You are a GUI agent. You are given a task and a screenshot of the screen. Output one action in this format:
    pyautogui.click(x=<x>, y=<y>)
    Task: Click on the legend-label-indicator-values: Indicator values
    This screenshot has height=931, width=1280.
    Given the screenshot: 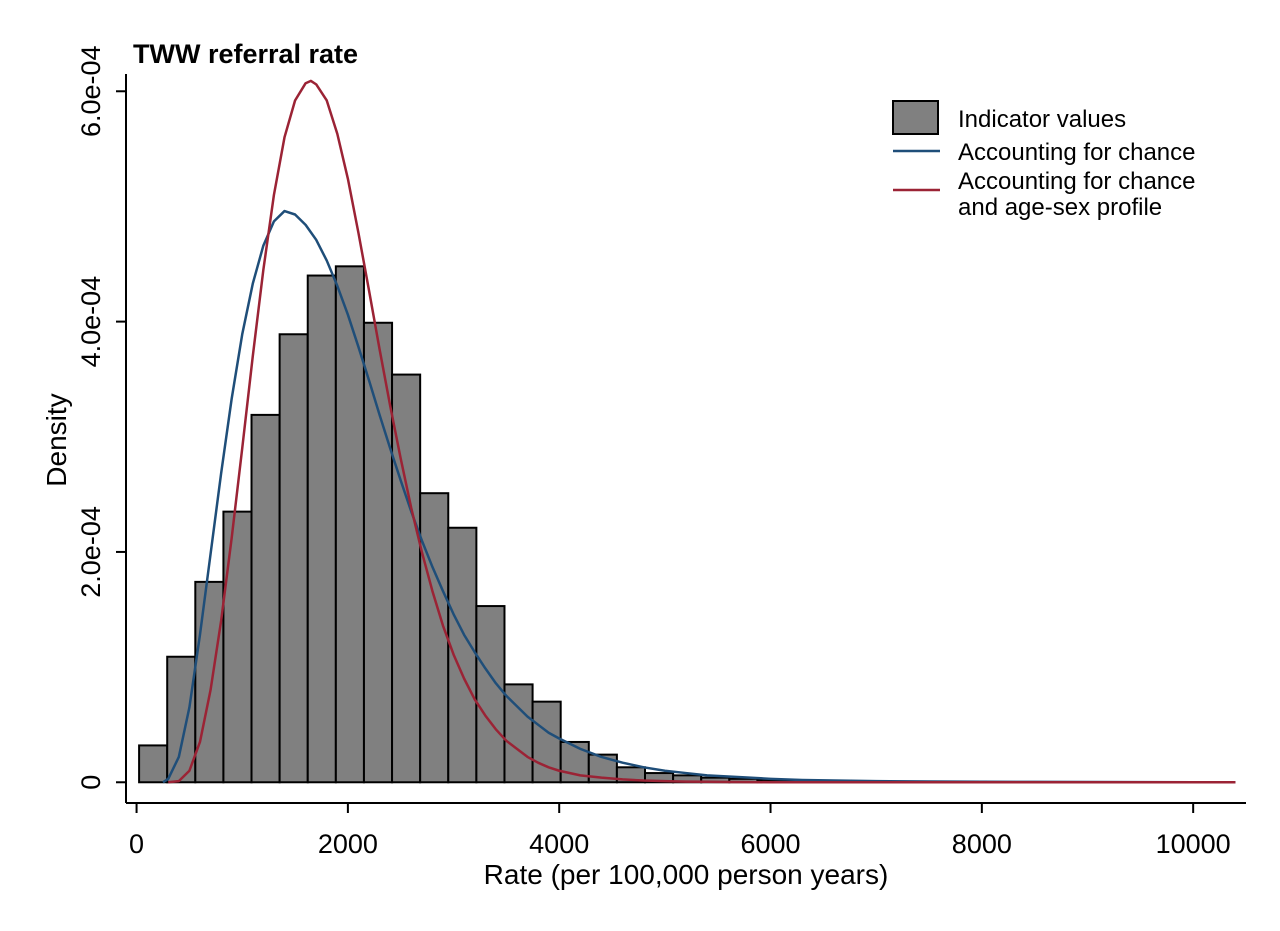 What is the action you would take?
    pyautogui.click(x=1042, y=119)
    